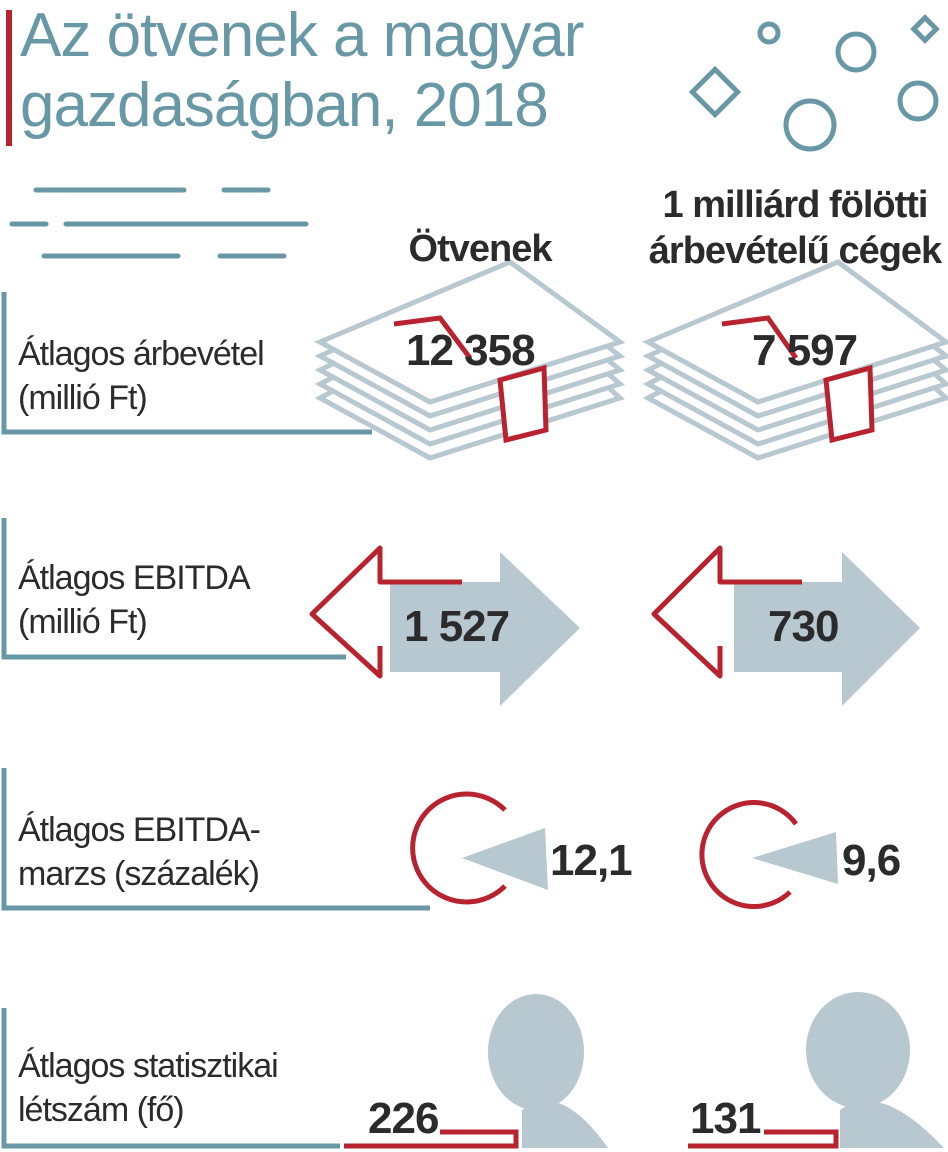 The width and height of the screenshot is (948, 1152). Describe the element at coordinates (457, 626) in the screenshot. I see `value-ebitda-left: 1 527` at that location.